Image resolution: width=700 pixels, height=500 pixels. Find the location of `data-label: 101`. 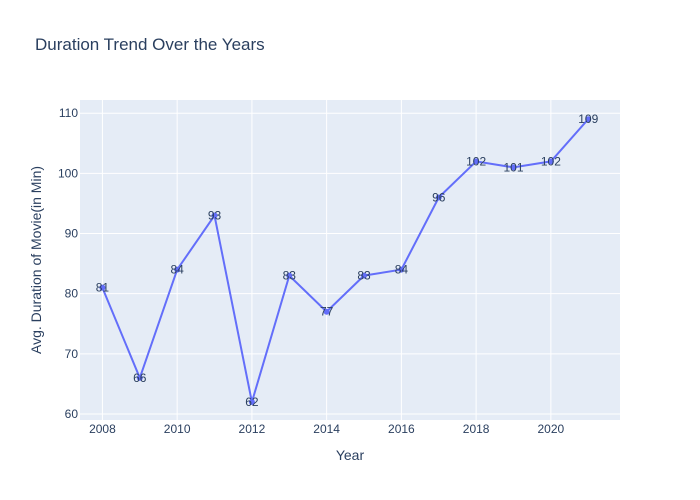

data-label: 101 is located at coordinates (513, 167).